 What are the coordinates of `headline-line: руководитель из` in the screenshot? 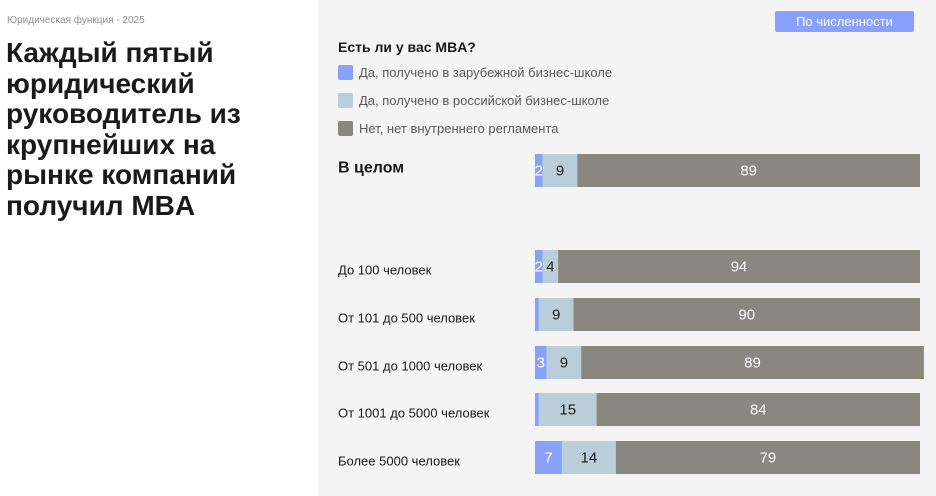 It's located at (123, 113).